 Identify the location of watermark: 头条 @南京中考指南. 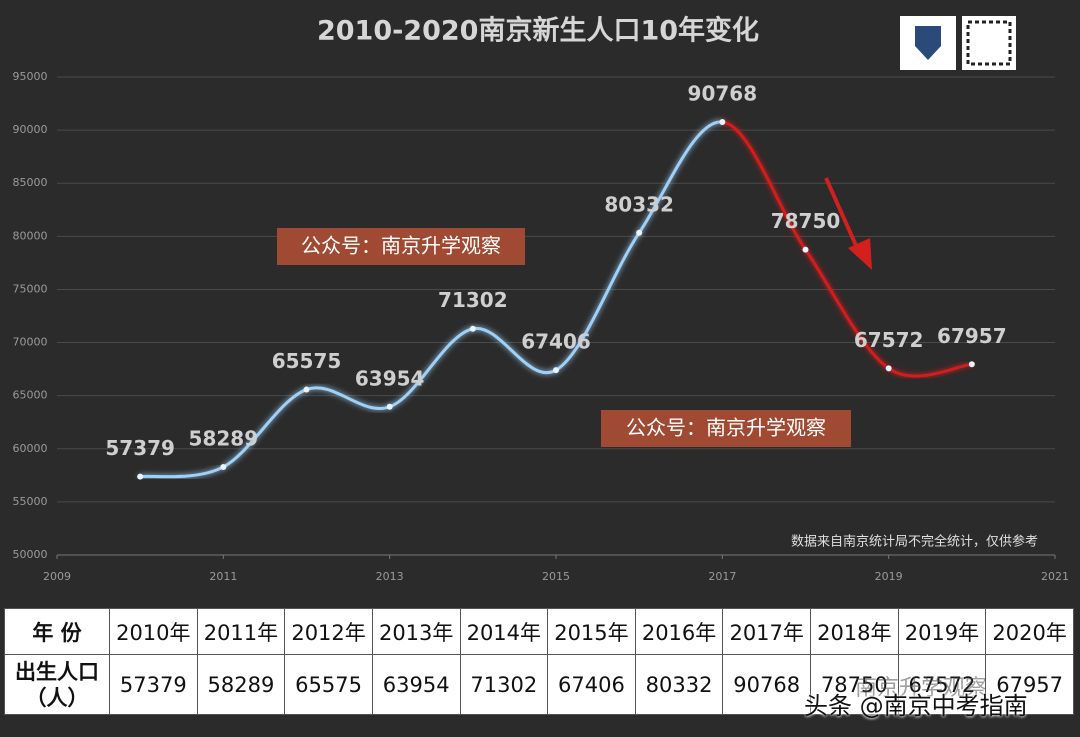
(916, 706).